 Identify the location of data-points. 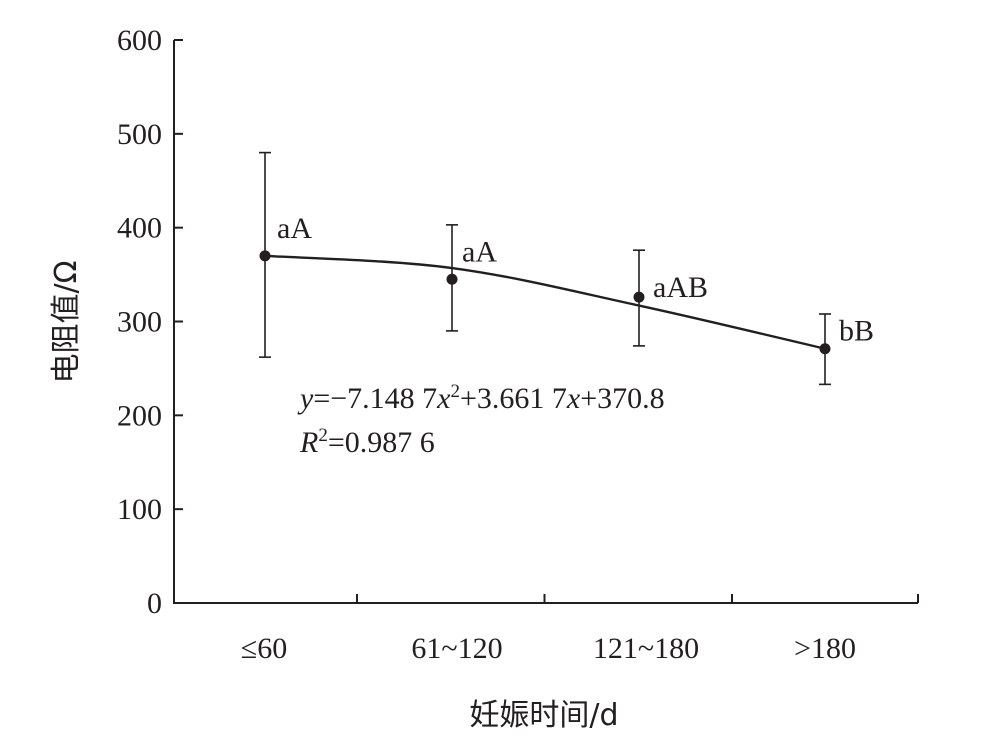
(545, 302).